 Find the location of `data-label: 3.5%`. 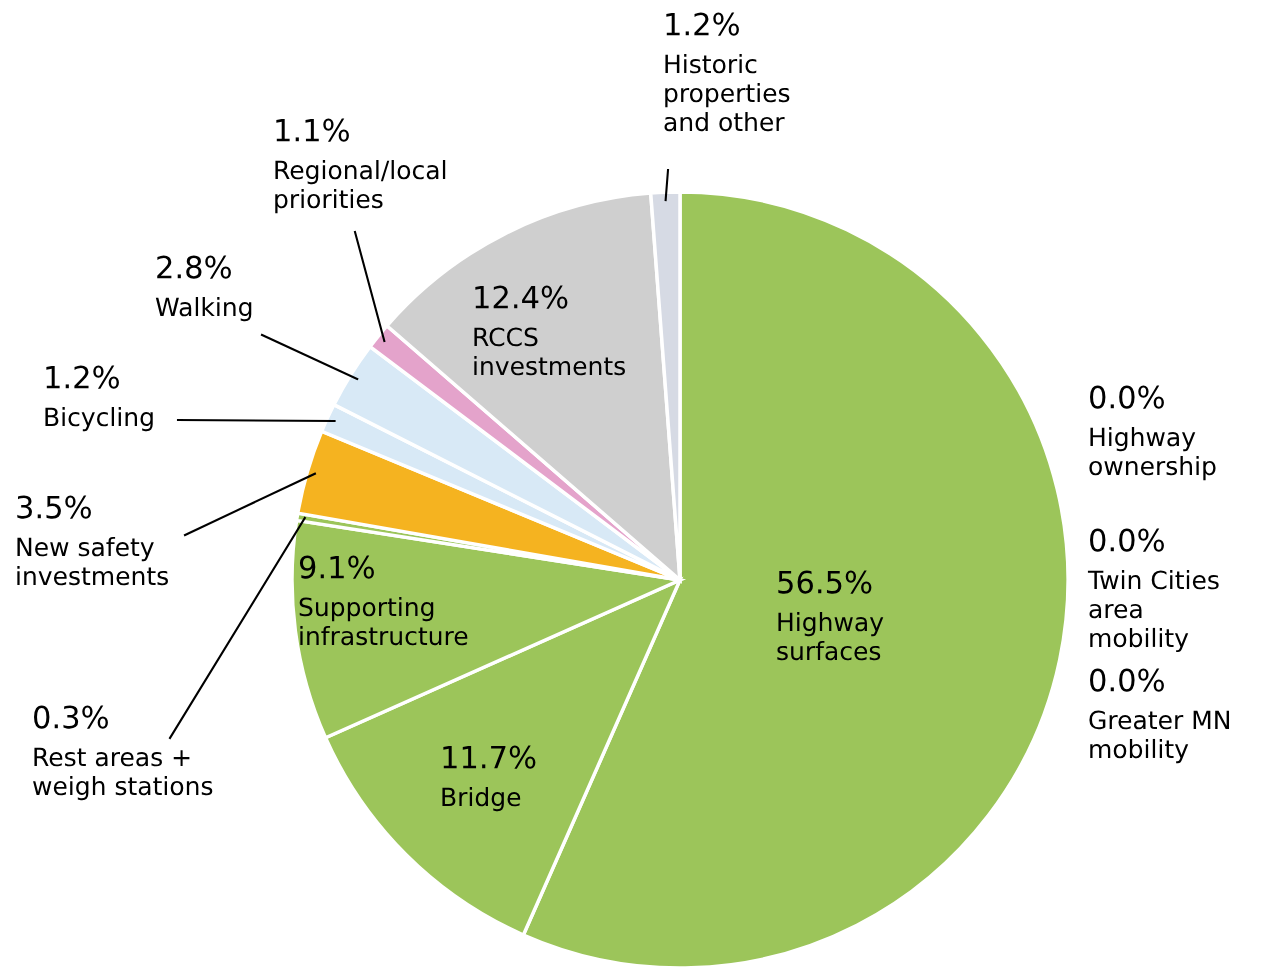

data-label: 3.5% is located at coordinates (54, 507).